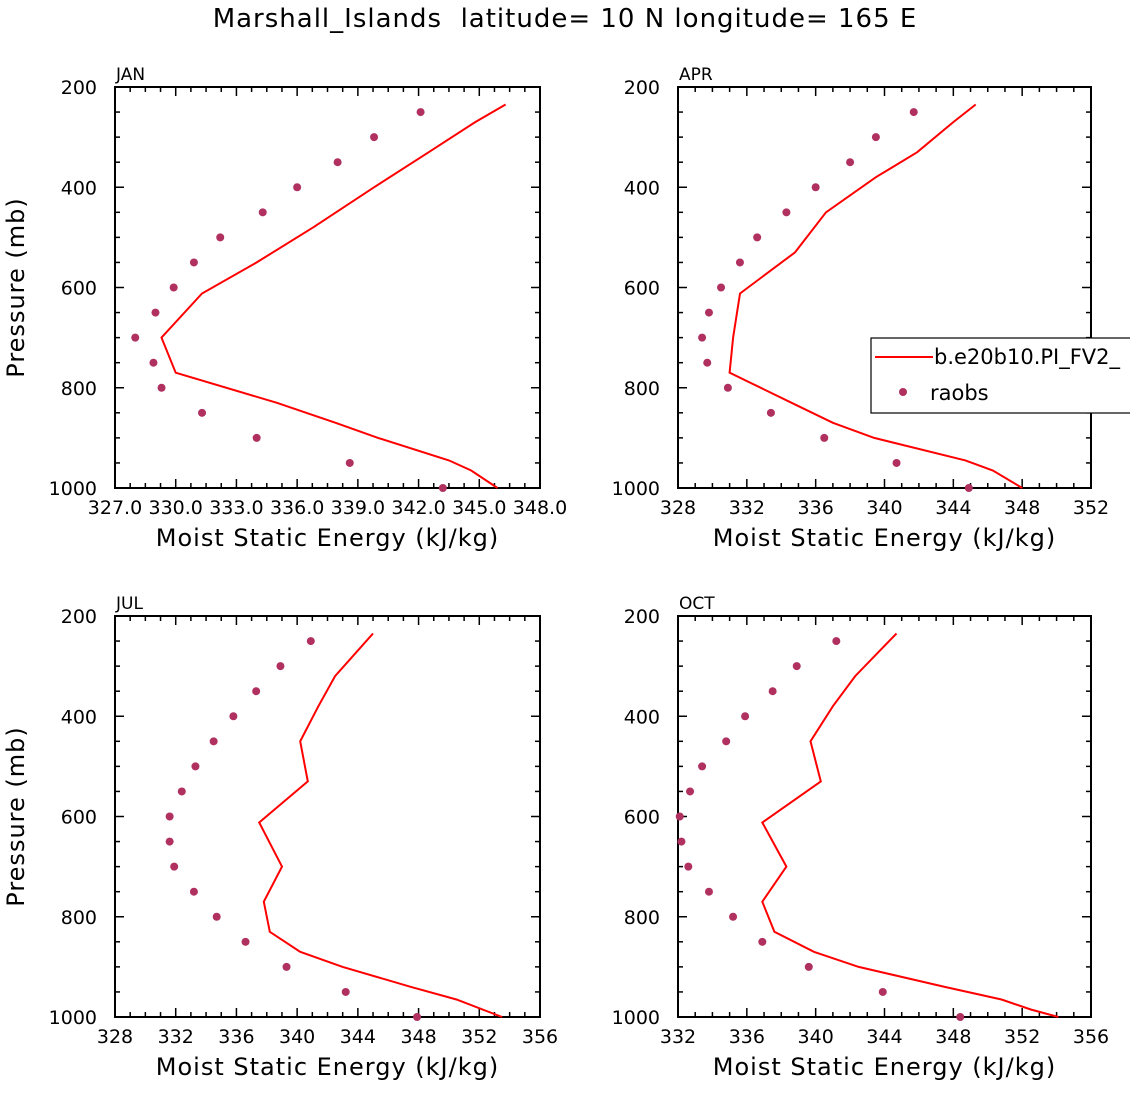  I want to click on legend: b.e20b10.PI_FV2_raobs, so click(1000, 375).